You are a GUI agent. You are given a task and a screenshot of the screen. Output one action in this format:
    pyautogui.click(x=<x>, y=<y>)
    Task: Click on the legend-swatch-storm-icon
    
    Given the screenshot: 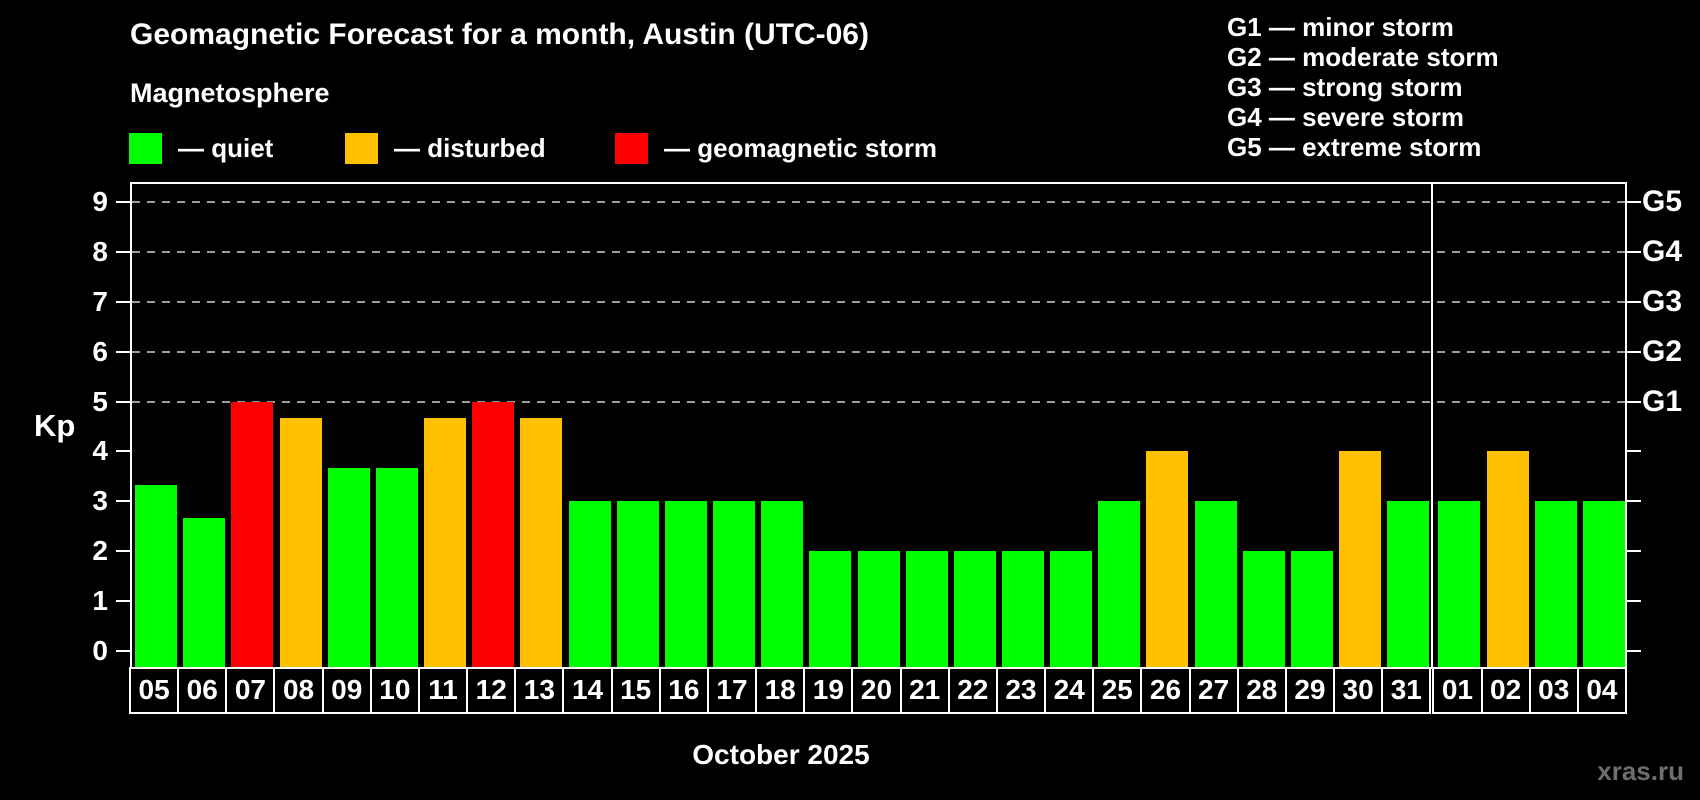 What is the action you would take?
    pyautogui.click(x=631, y=148)
    